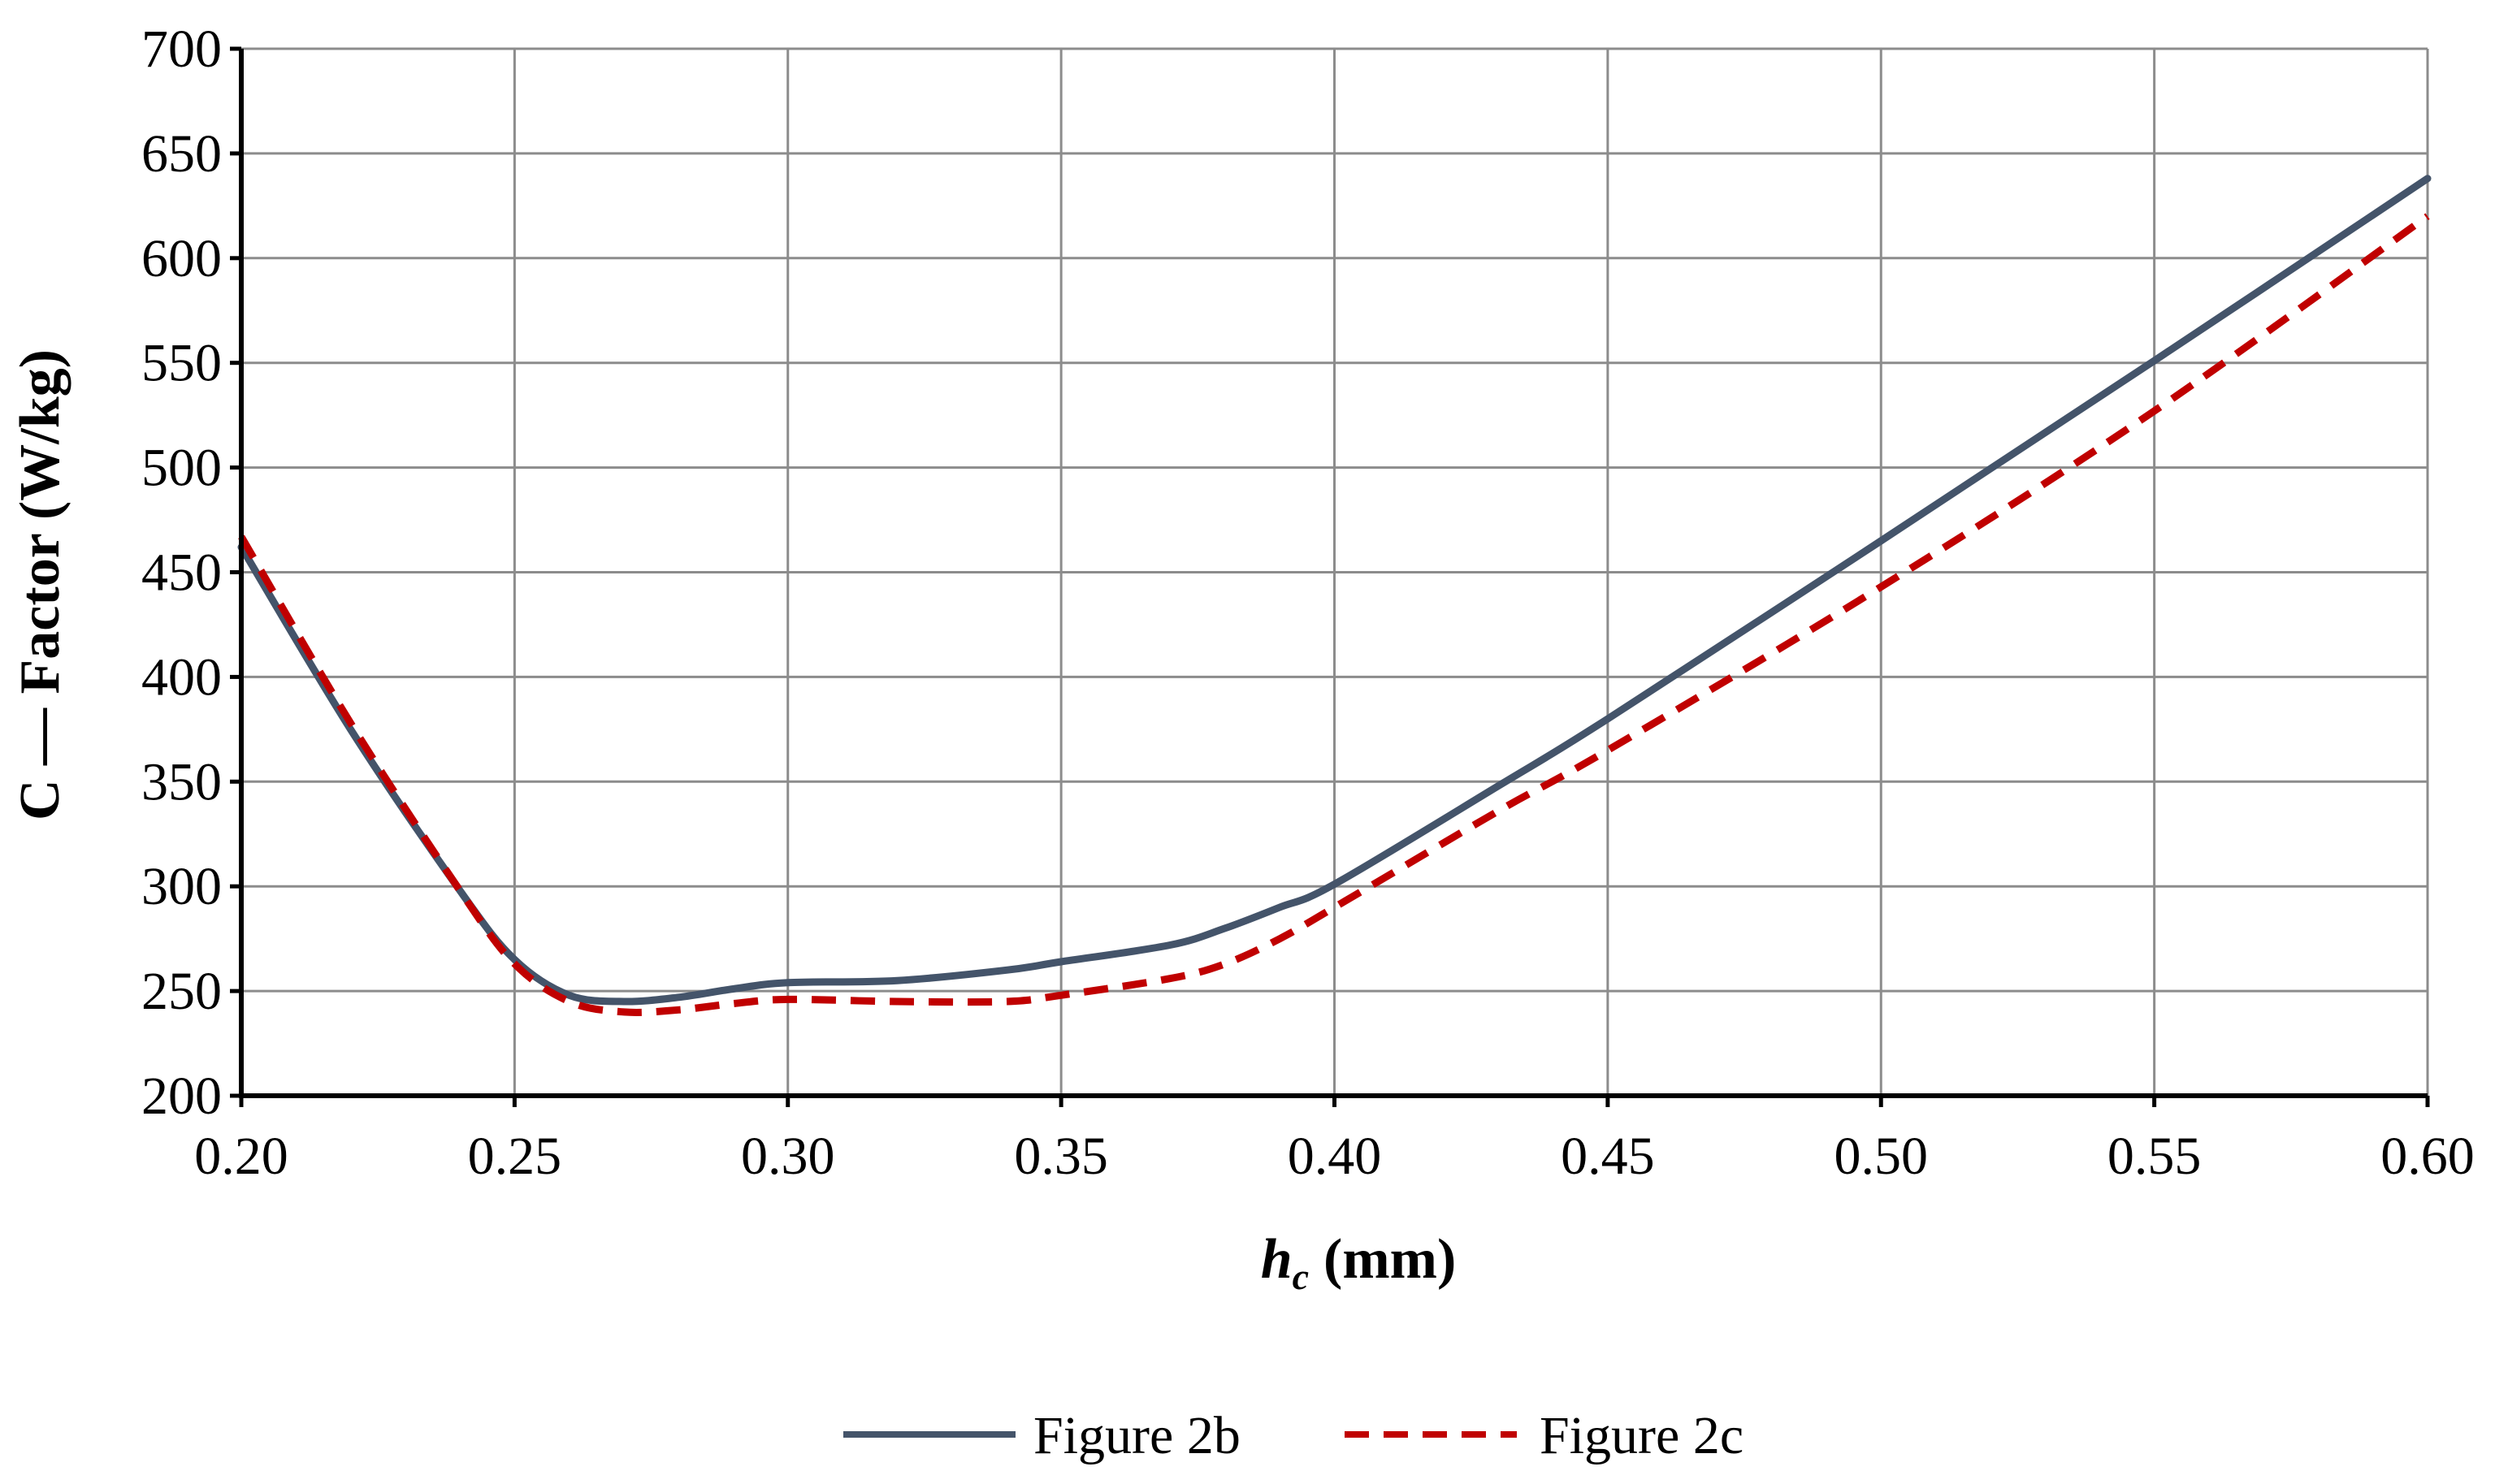 The image size is (2495, 1484). What do you see at coordinates (181, 468) in the screenshot?
I see `y-tick-label: 500` at bounding box center [181, 468].